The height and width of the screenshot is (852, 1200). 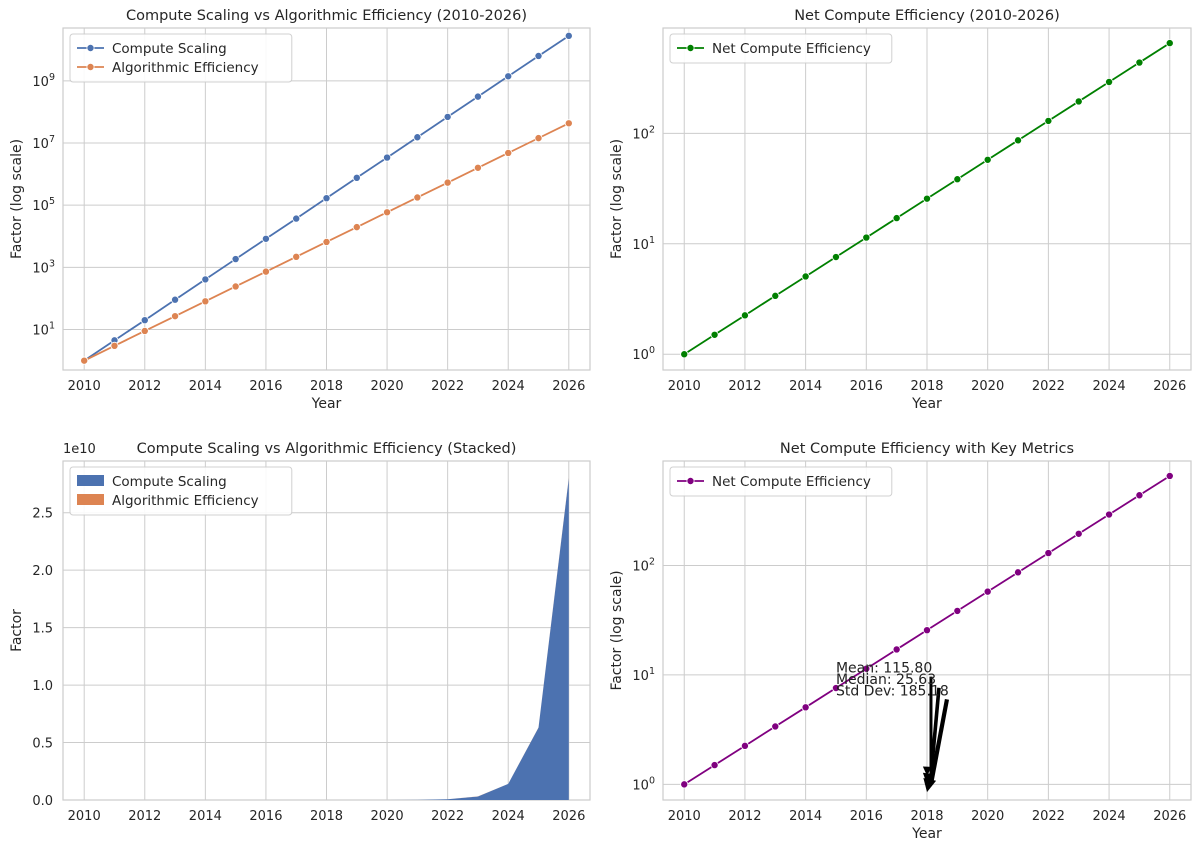 I want to click on y-tick-label: 10¹, so click(x=43, y=330).